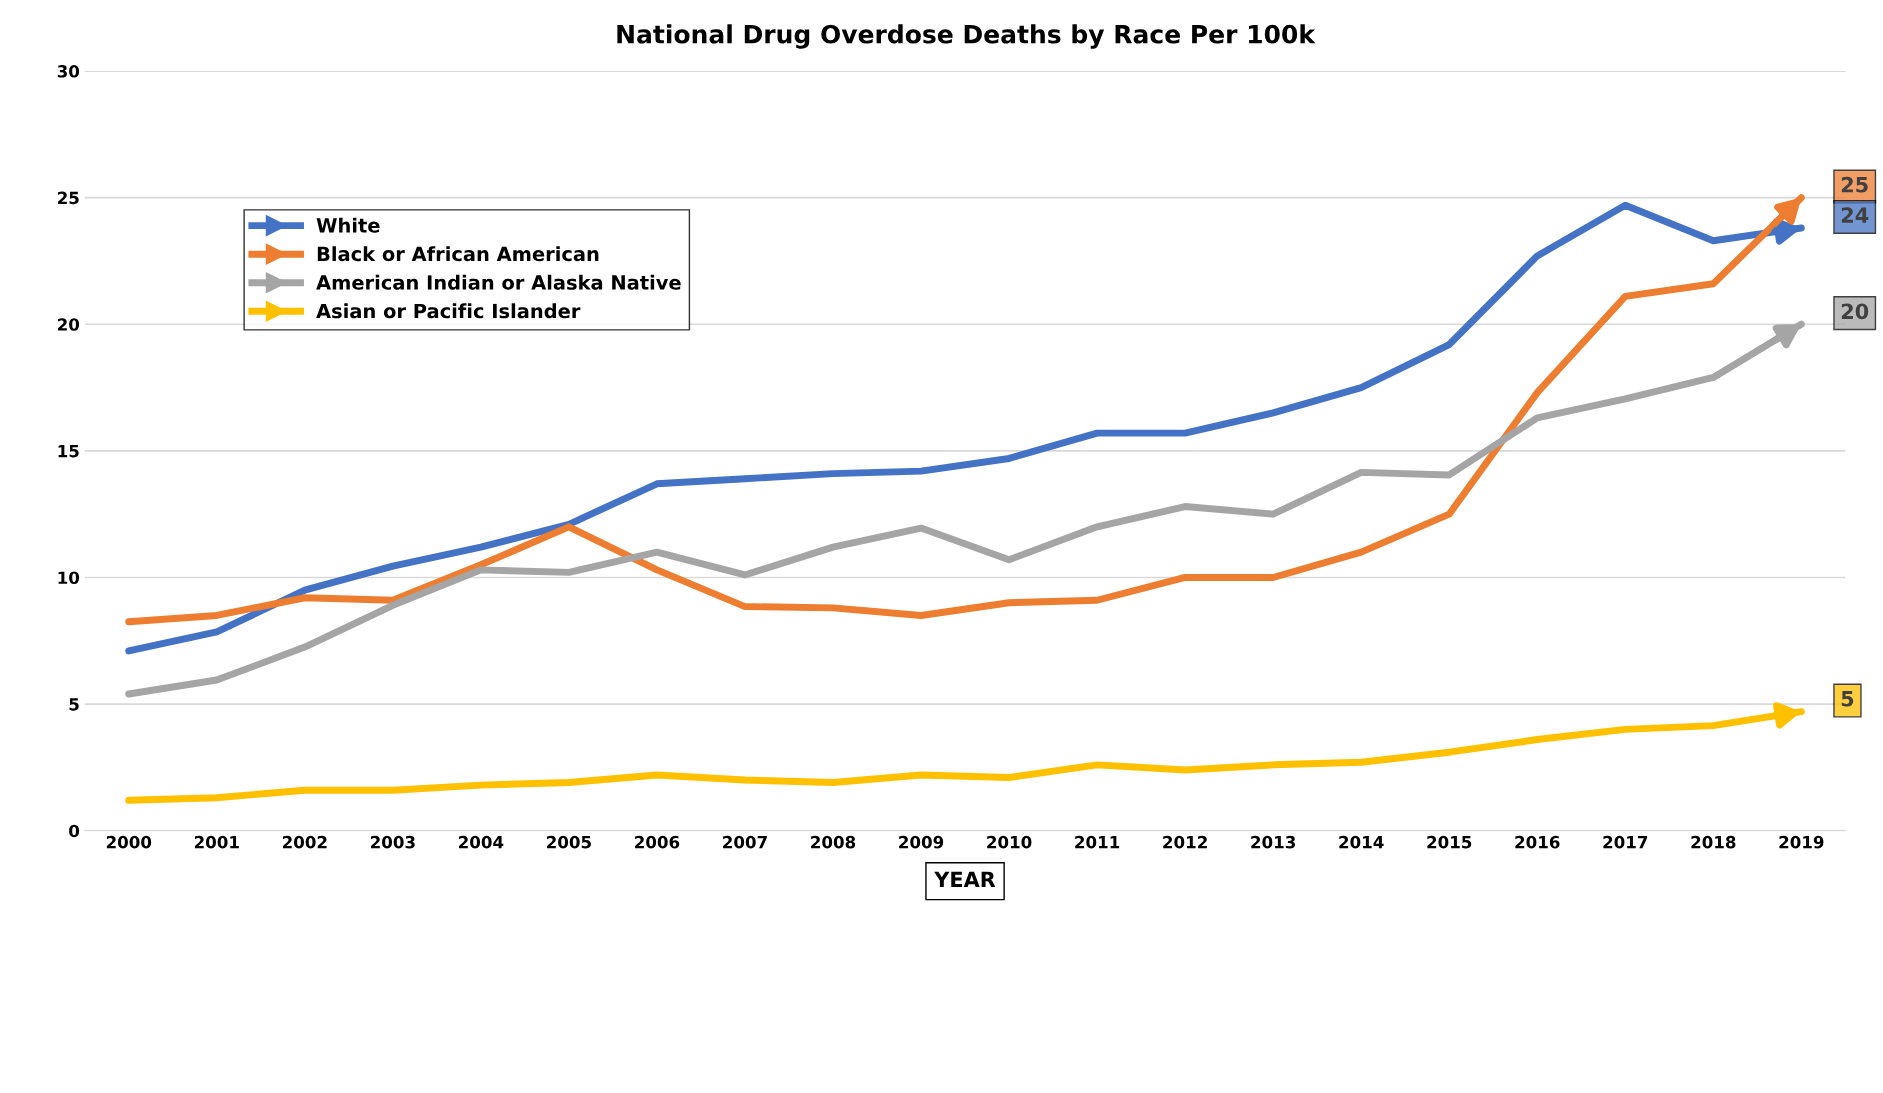 This screenshot has height=1093, width=1883. I want to click on x-tick-label: 2005, so click(569, 842).